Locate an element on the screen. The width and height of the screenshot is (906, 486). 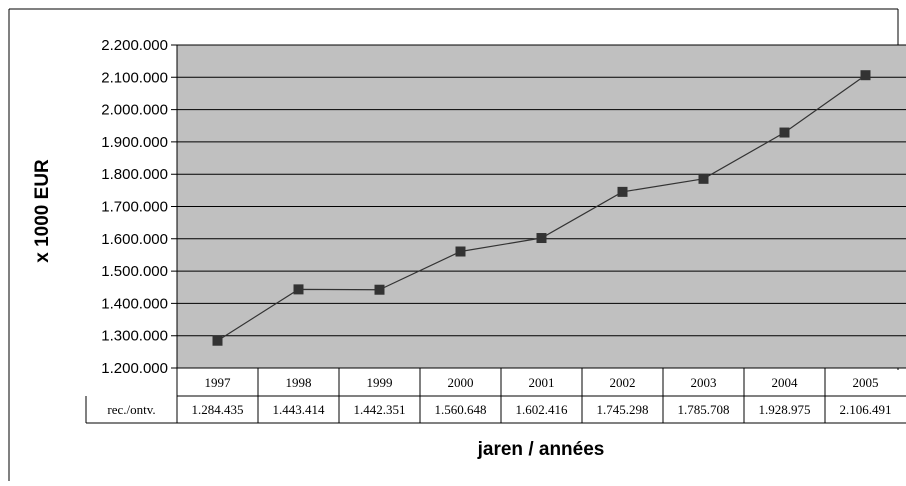
data-table-value: 1.785.708 is located at coordinates (704, 409).